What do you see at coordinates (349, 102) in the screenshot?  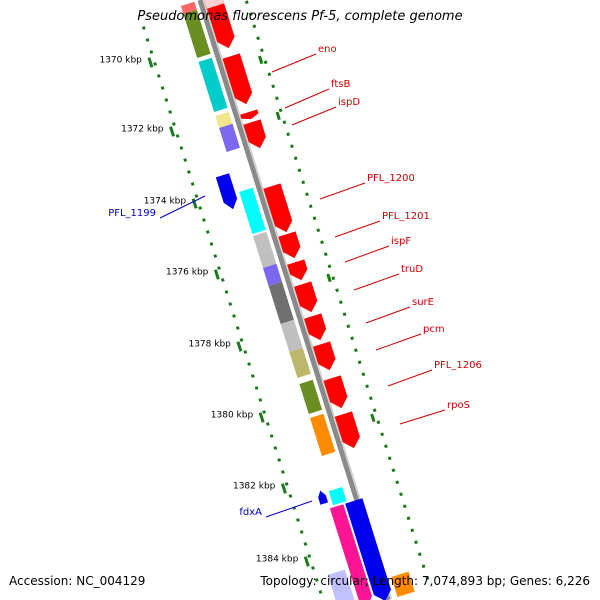 I see `gene-label-ispd: ispD` at bounding box center [349, 102].